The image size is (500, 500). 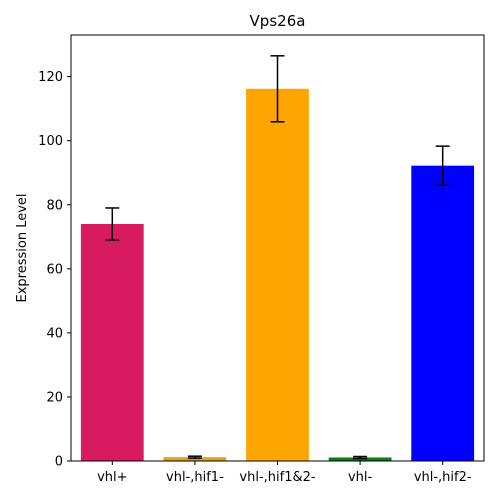 I want to click on y-tick-label: 40, so click(x=54, y=333).